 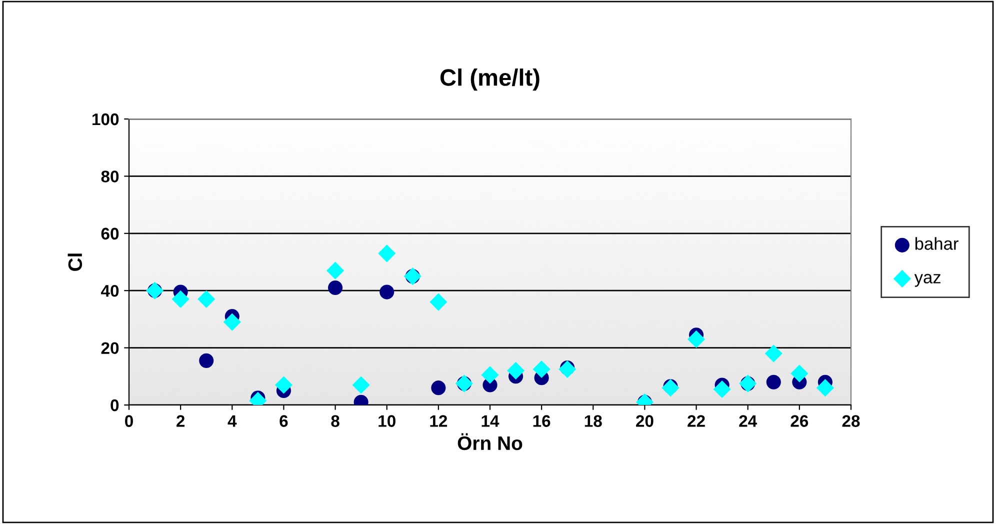 I want to click on x-tick-label: 12, so click(x=439, y=421).